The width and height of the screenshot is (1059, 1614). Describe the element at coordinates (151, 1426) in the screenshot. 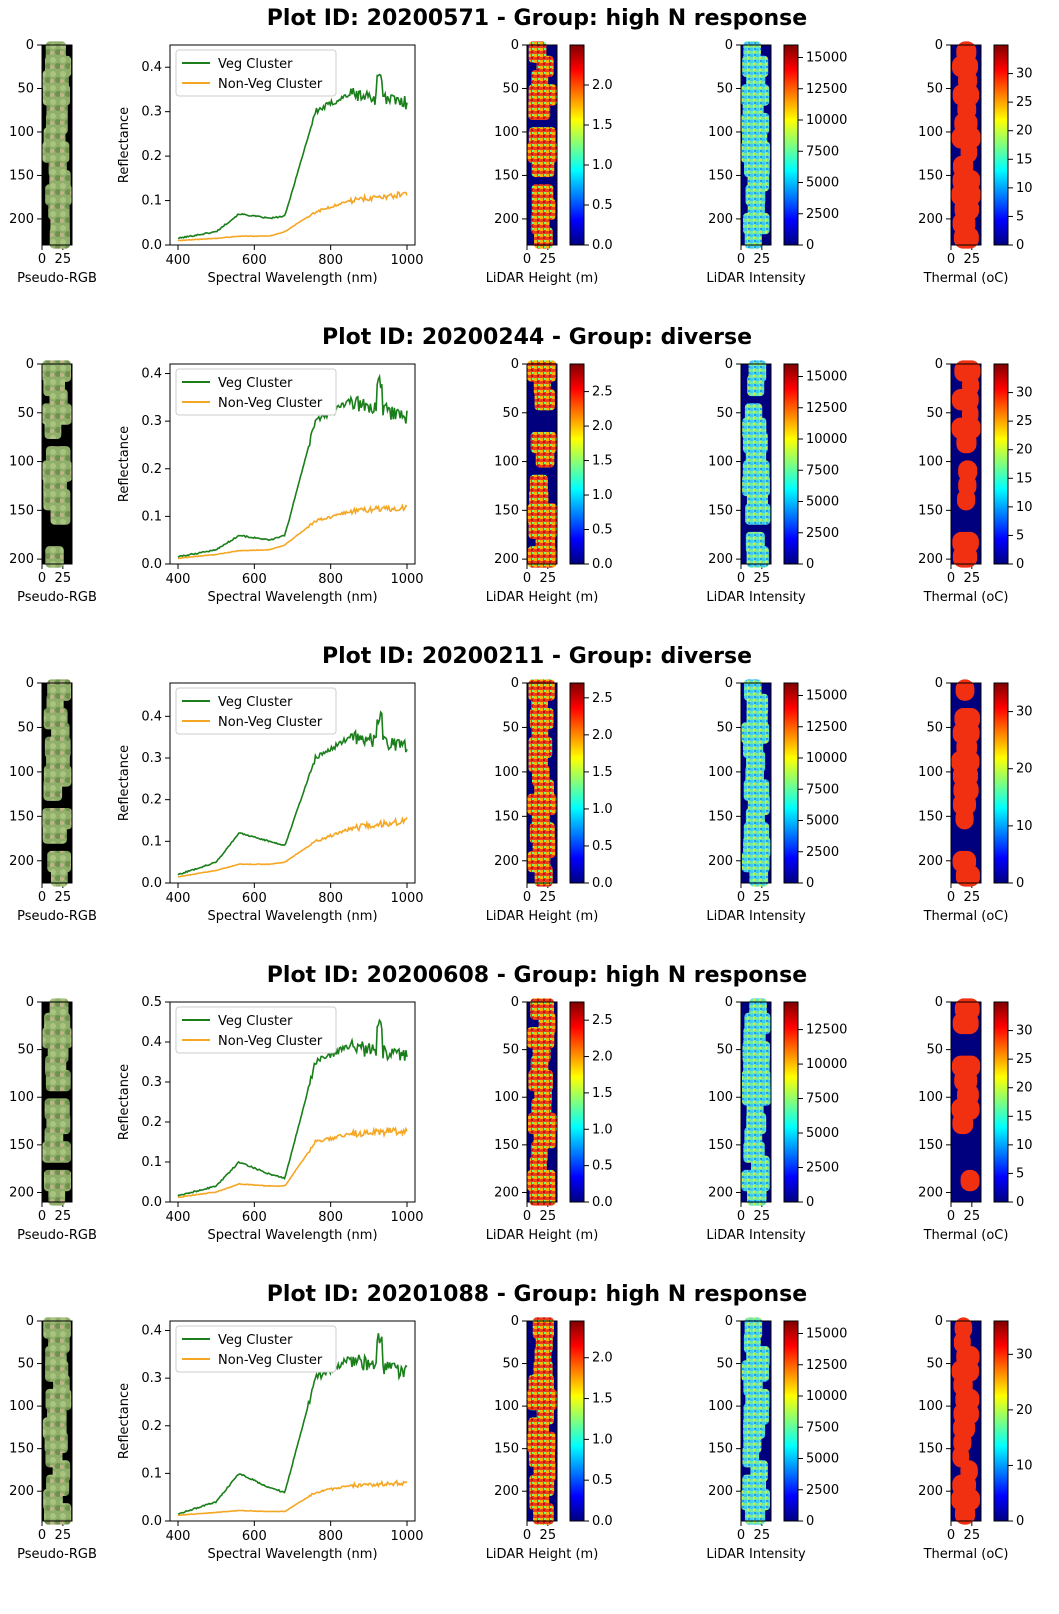

I see `spectrum-y-tick-label: 0.2` at that location.